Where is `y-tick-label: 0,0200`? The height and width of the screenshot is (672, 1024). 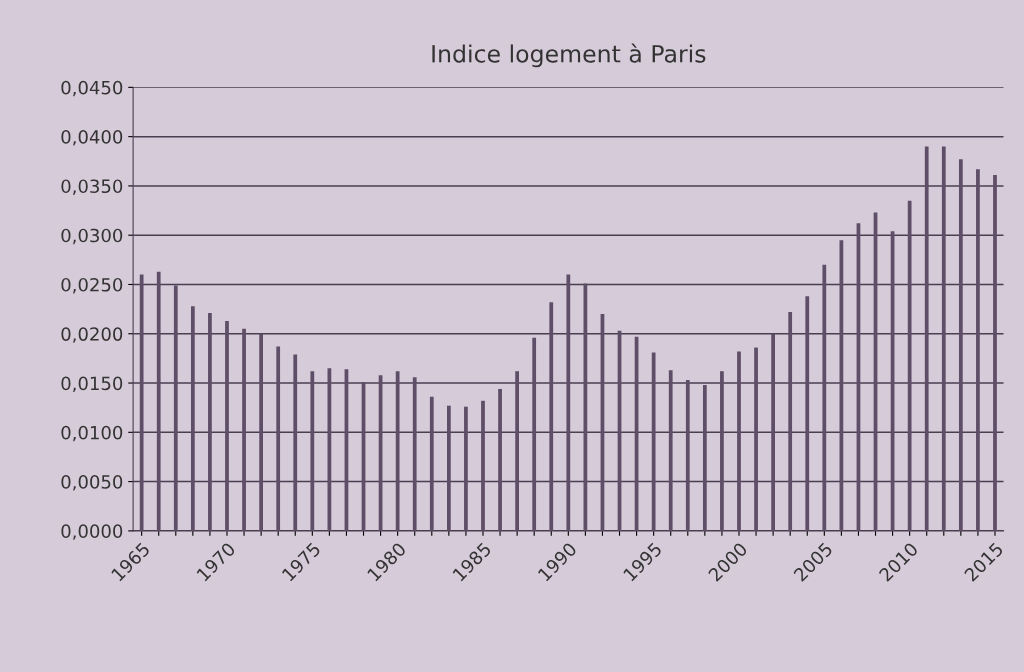 y-tick-label: 0,0200 is located at coordinates (92, 335).